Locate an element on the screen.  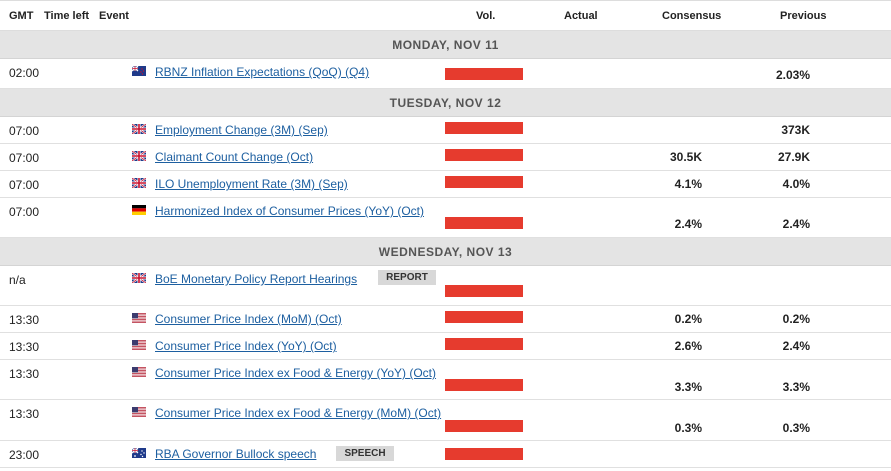
event-previous: 0.2% is located at coordinates (796, 319).